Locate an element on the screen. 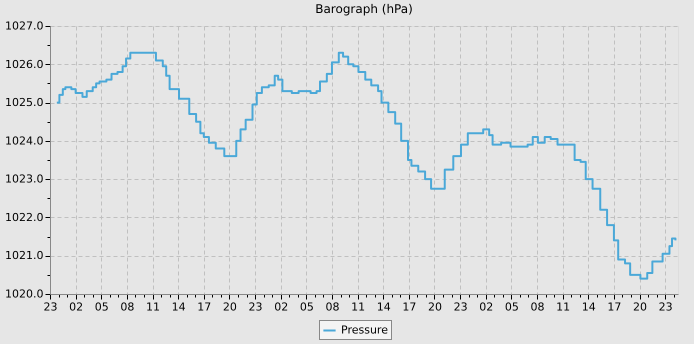 The width and height of the screenshot is (700, 350). y-tick-label: 1023.0 is located at coordinates (24, 179).